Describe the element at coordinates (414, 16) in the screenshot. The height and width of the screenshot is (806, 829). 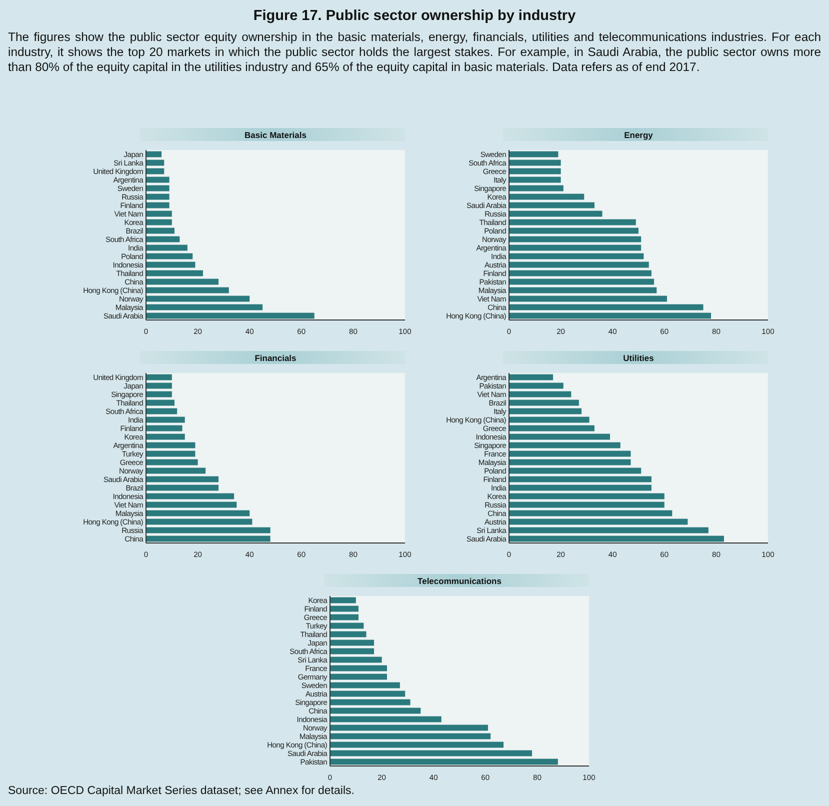
I see `text: Figure 17. Public sector ownership by industry` at that location.